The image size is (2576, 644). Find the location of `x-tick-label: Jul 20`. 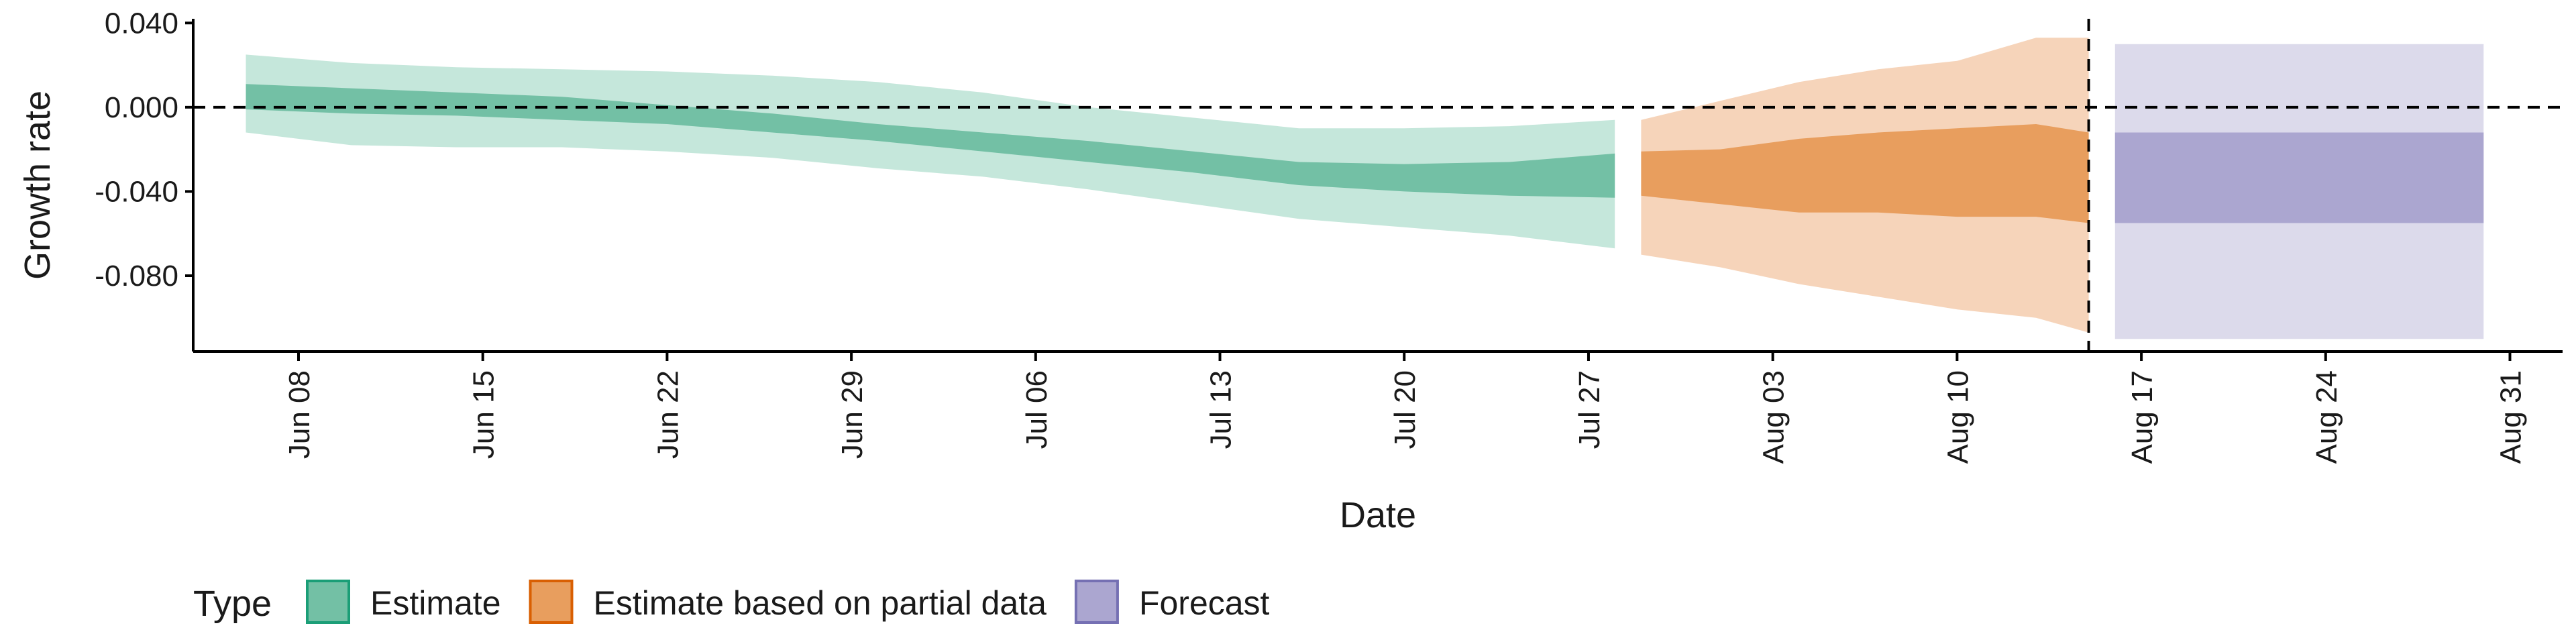

x-tick-label: Jul 20 is located at coordinates (1405, 409).